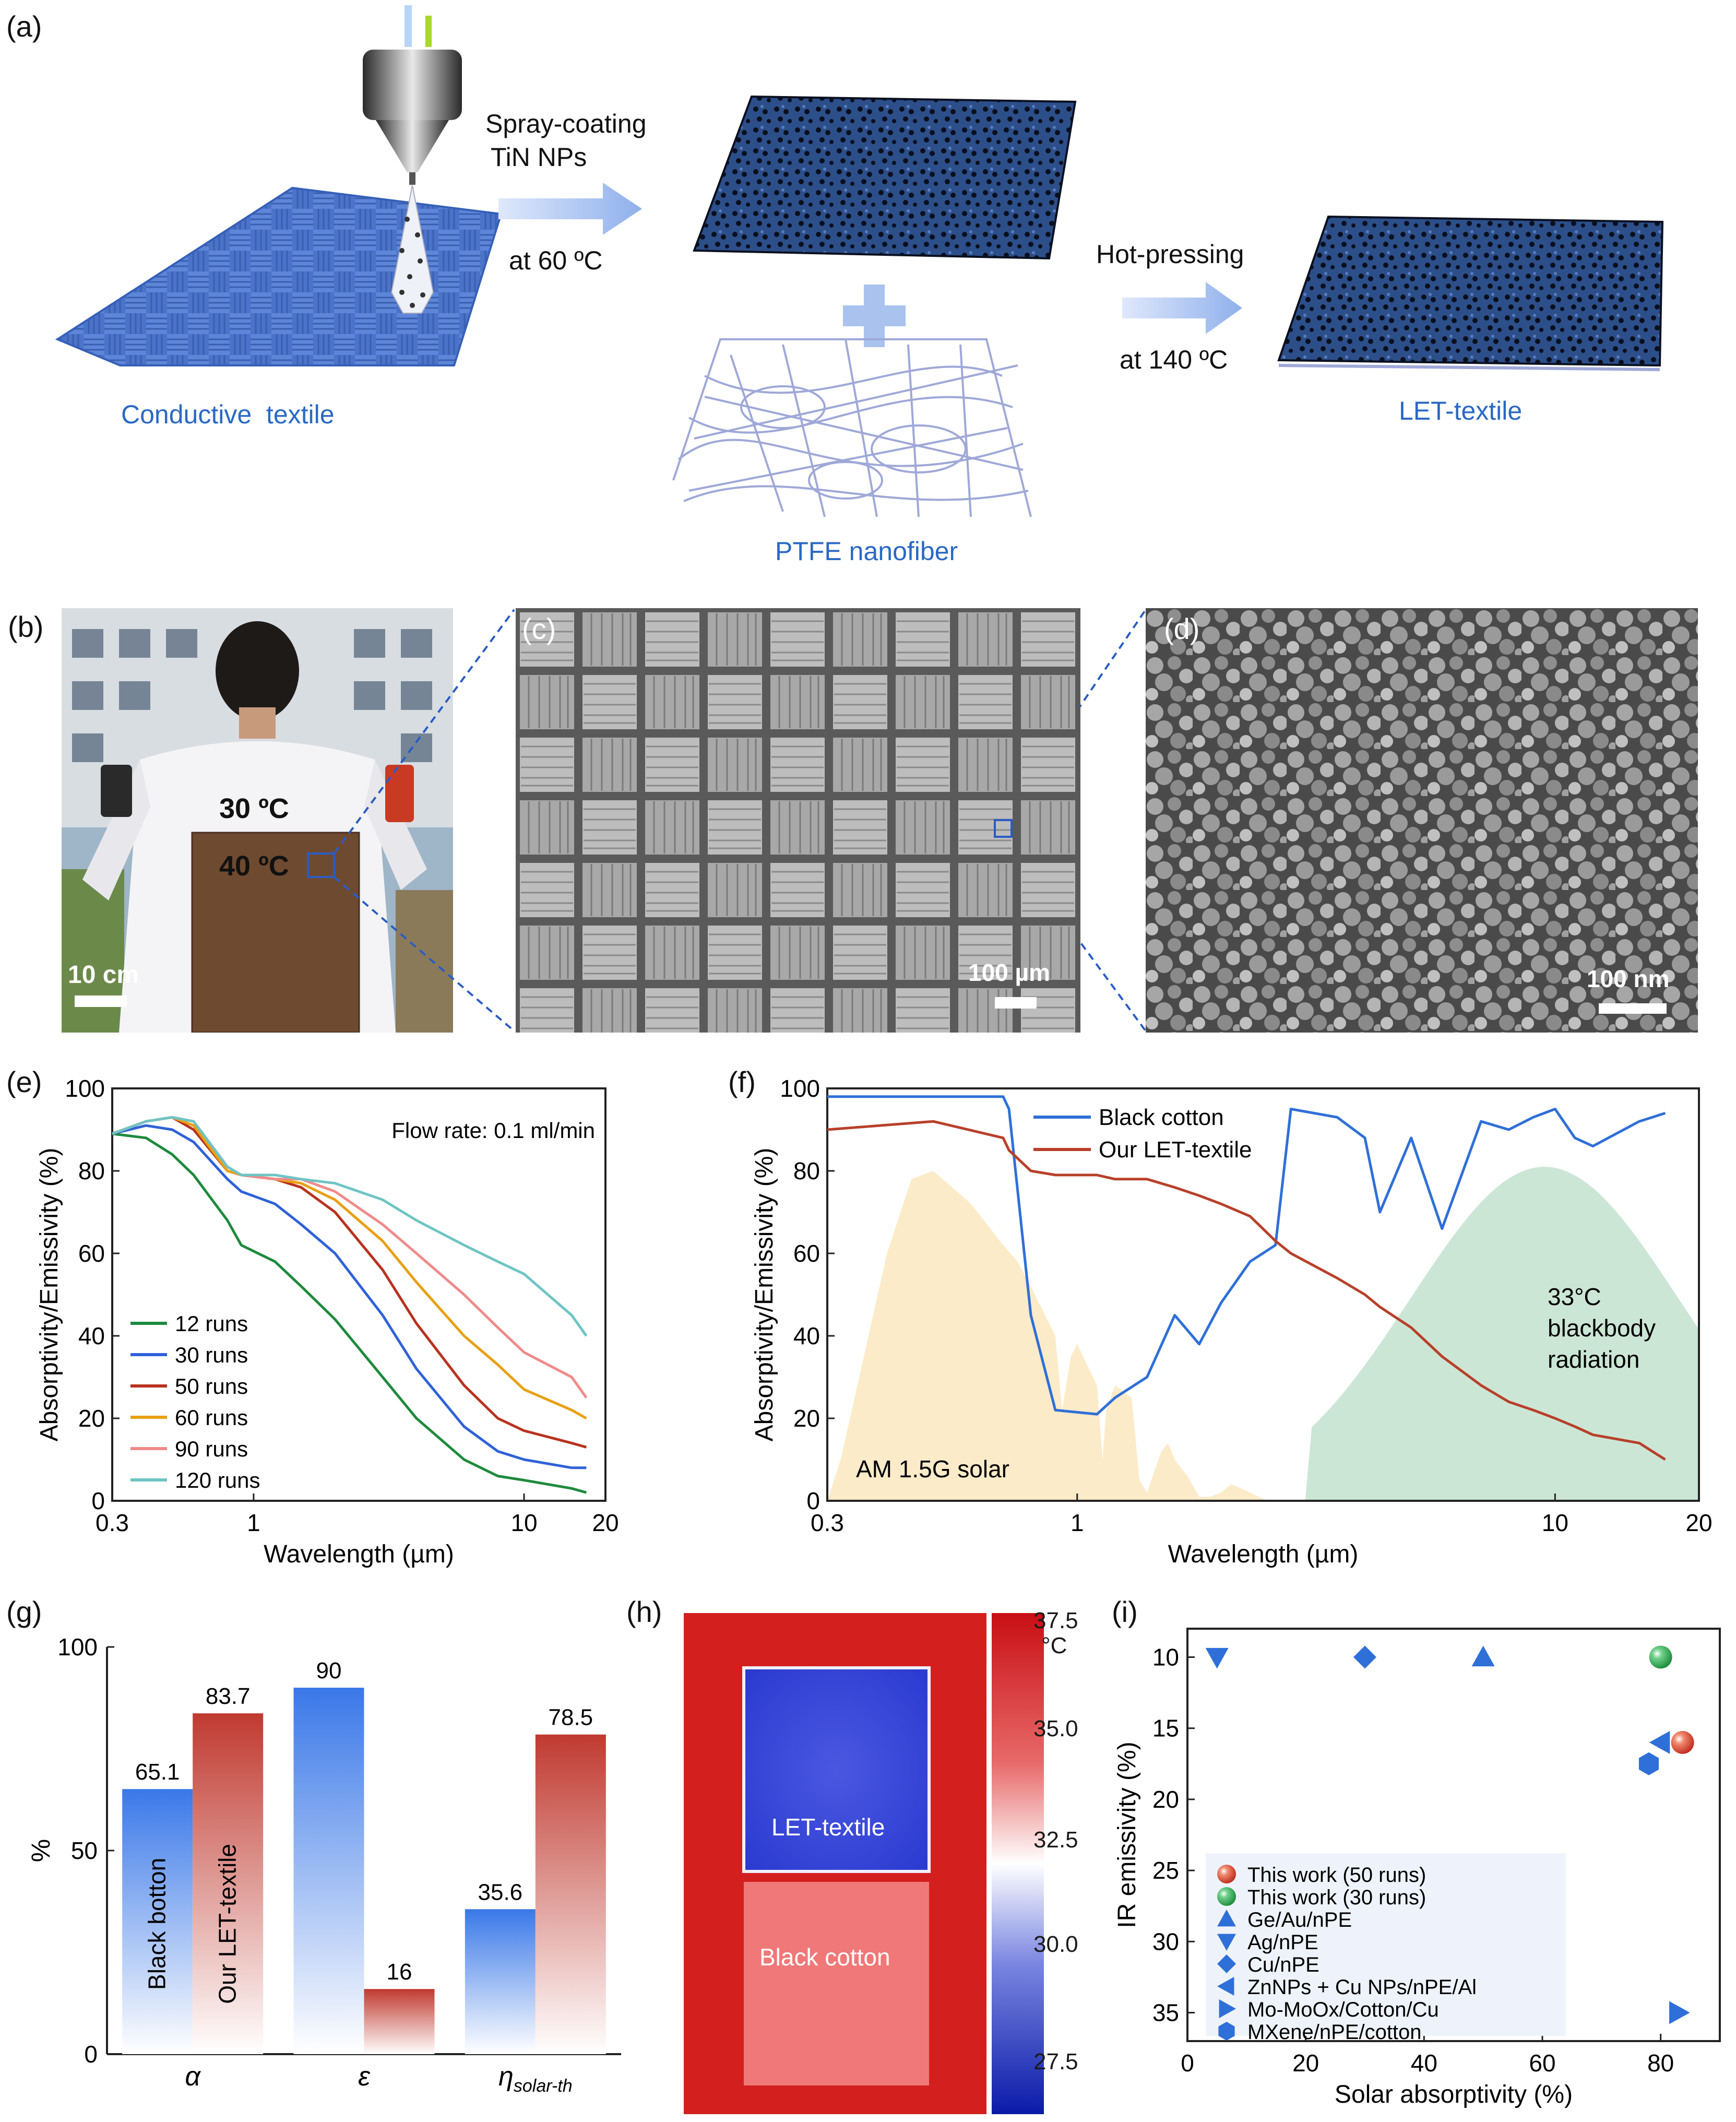 This screenshot has width=1736, height=2122. I want to click on x-category-label: ηsolar-th, so click(535, 2078).